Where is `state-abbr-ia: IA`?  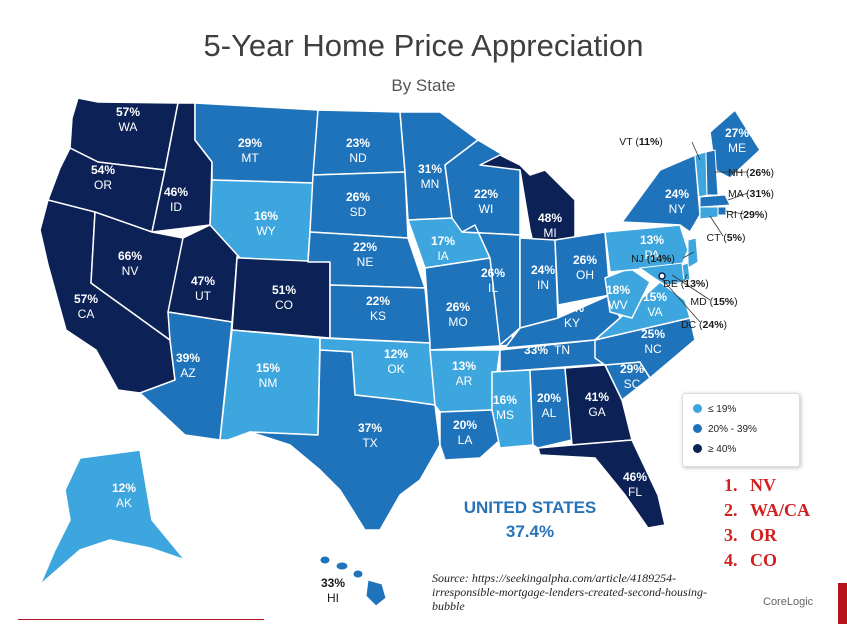
state-abbr-ia: IA is located at coordinates (442, 256).